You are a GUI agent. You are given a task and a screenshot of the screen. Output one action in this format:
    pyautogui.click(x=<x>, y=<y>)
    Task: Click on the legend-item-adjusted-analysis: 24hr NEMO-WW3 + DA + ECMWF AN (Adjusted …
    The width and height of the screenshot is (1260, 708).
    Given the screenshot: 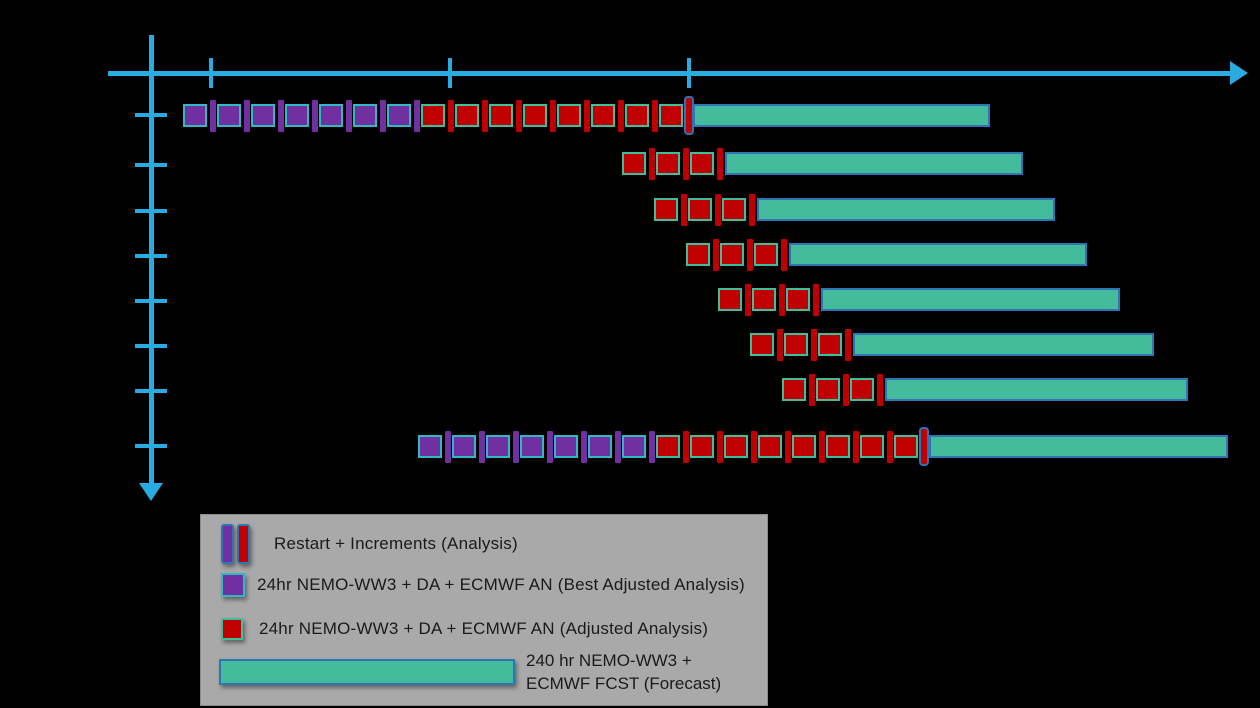 What is the action you would take?
    pyautogui.click(x=463, y=629)
    